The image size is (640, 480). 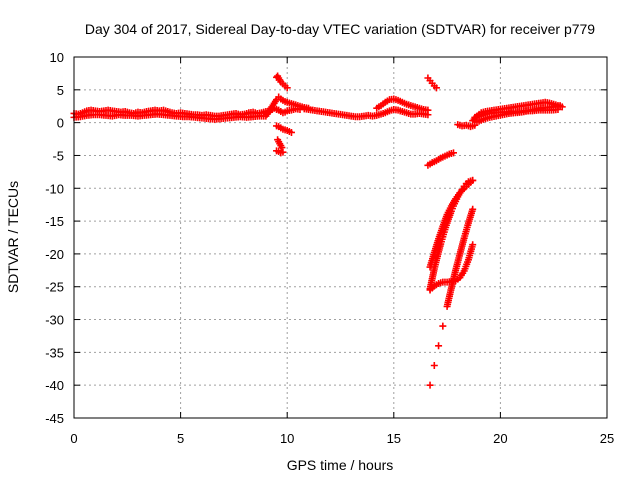 What do you see at coordinates (54, 320) in the screenshot?
I see `y-tick-label: -30` at bounding box center [54, 320].